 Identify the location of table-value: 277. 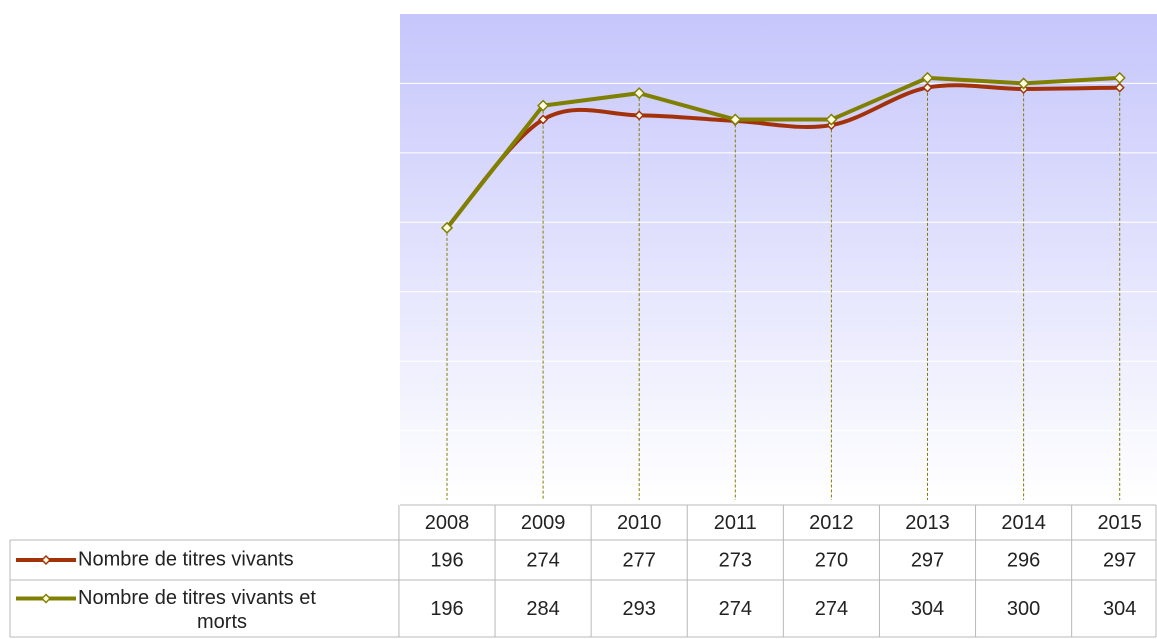
(639, 560).